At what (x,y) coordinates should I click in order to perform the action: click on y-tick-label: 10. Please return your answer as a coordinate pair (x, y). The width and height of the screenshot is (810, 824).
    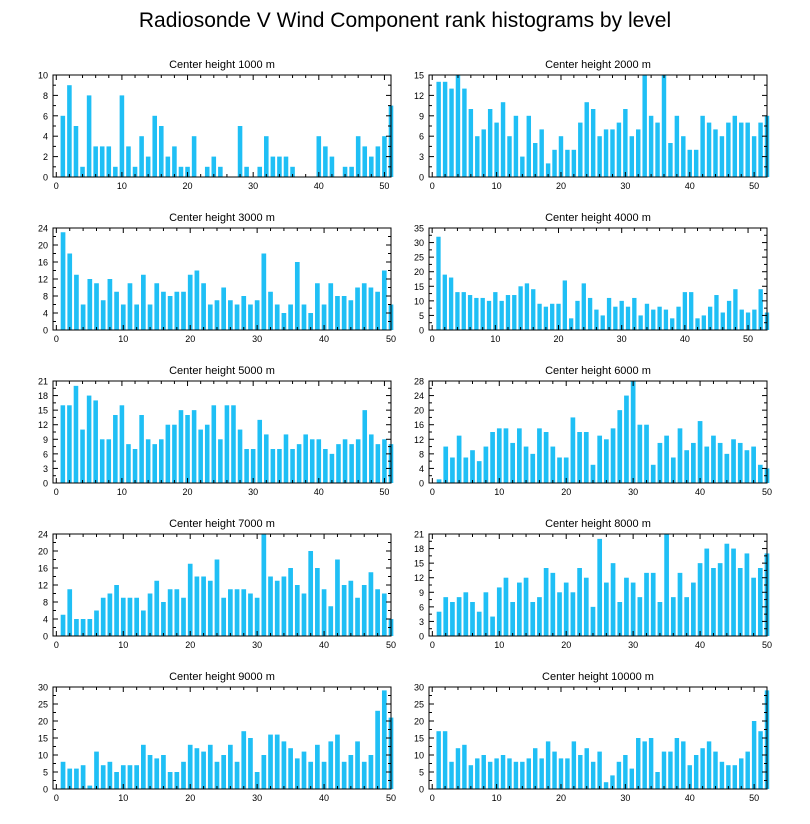
    Looking at the image, I should click on (43, 756).